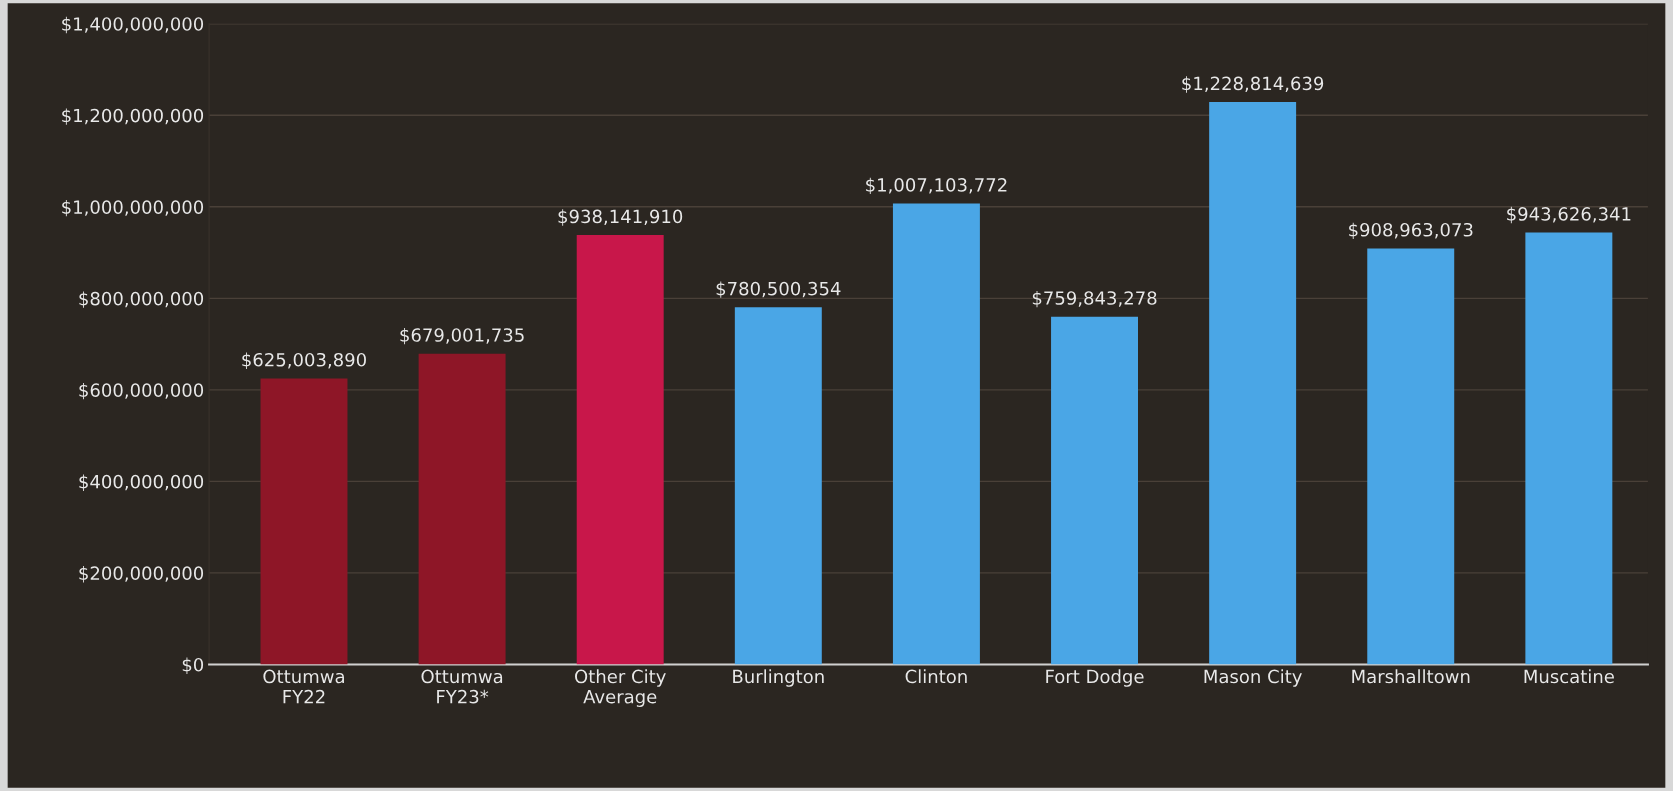  I want to click on x-tick-label: Other City Average, so click(620, 688).